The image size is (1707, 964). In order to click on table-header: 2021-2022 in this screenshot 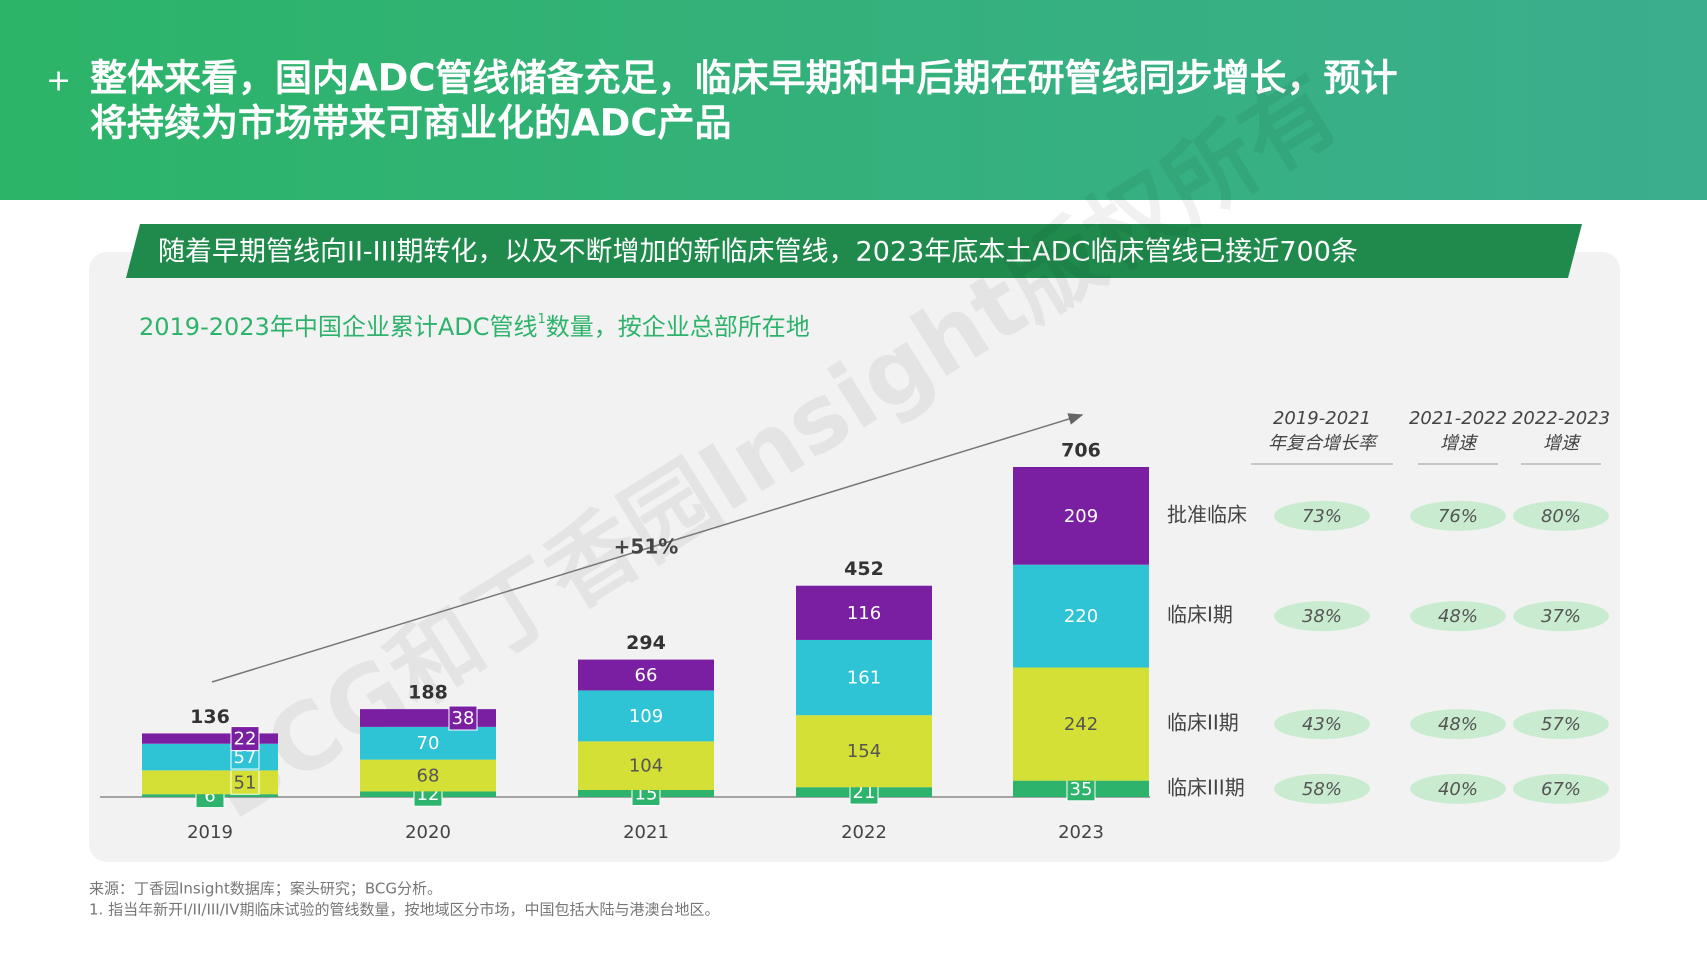, I will do `click(1458, 418)`.